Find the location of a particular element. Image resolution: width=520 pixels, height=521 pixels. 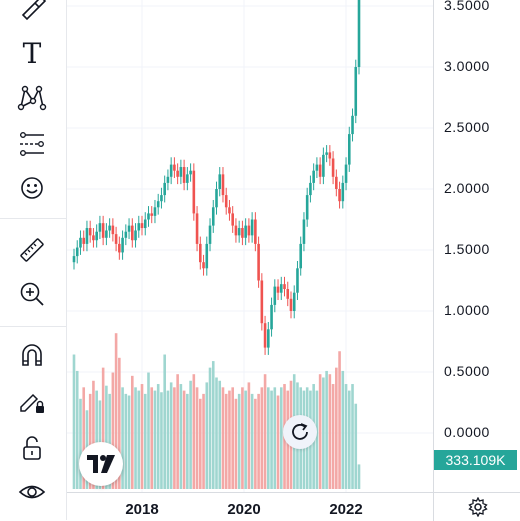

price-label: 3.5000 is located at coordinates (467, 6).